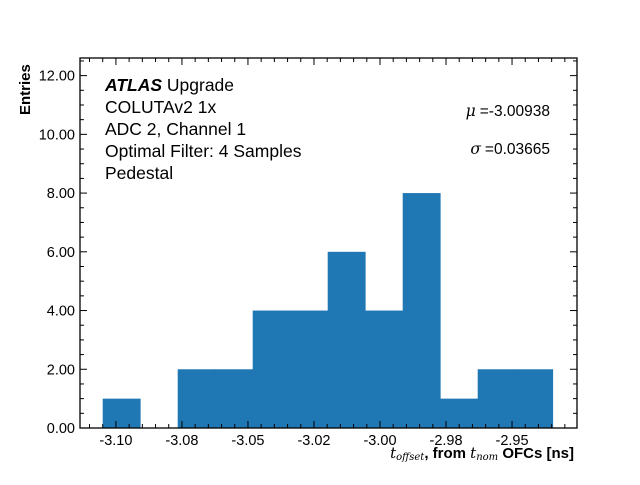 This screenshot has height=485, width=640. I want to click on x-tick-label: -3.10, so click(115, 441).